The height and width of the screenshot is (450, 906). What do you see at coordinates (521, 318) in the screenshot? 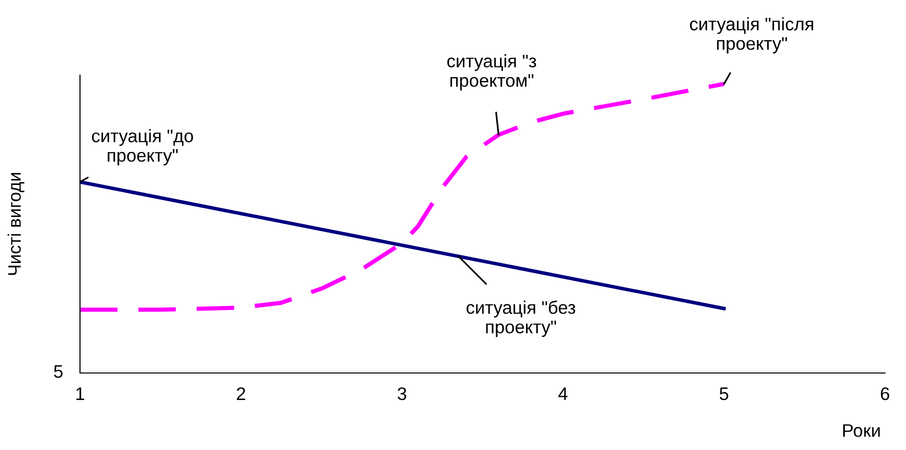
I see `annotation: ситуація "без проекту"` at bounding box center [521, 318].